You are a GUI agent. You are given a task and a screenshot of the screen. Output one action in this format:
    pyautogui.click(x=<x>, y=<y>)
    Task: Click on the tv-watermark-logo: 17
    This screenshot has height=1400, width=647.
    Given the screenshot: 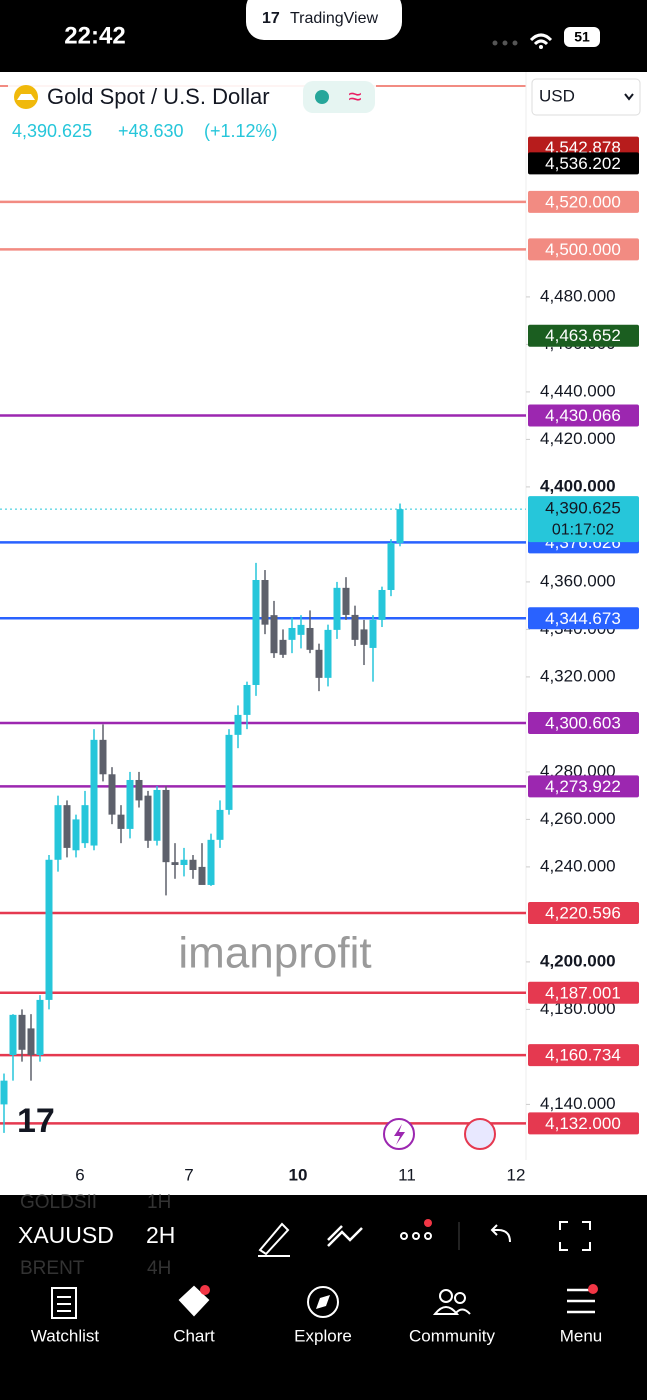 What is the action you would take?
    pyautogui.click(x=36, y=1121)
    